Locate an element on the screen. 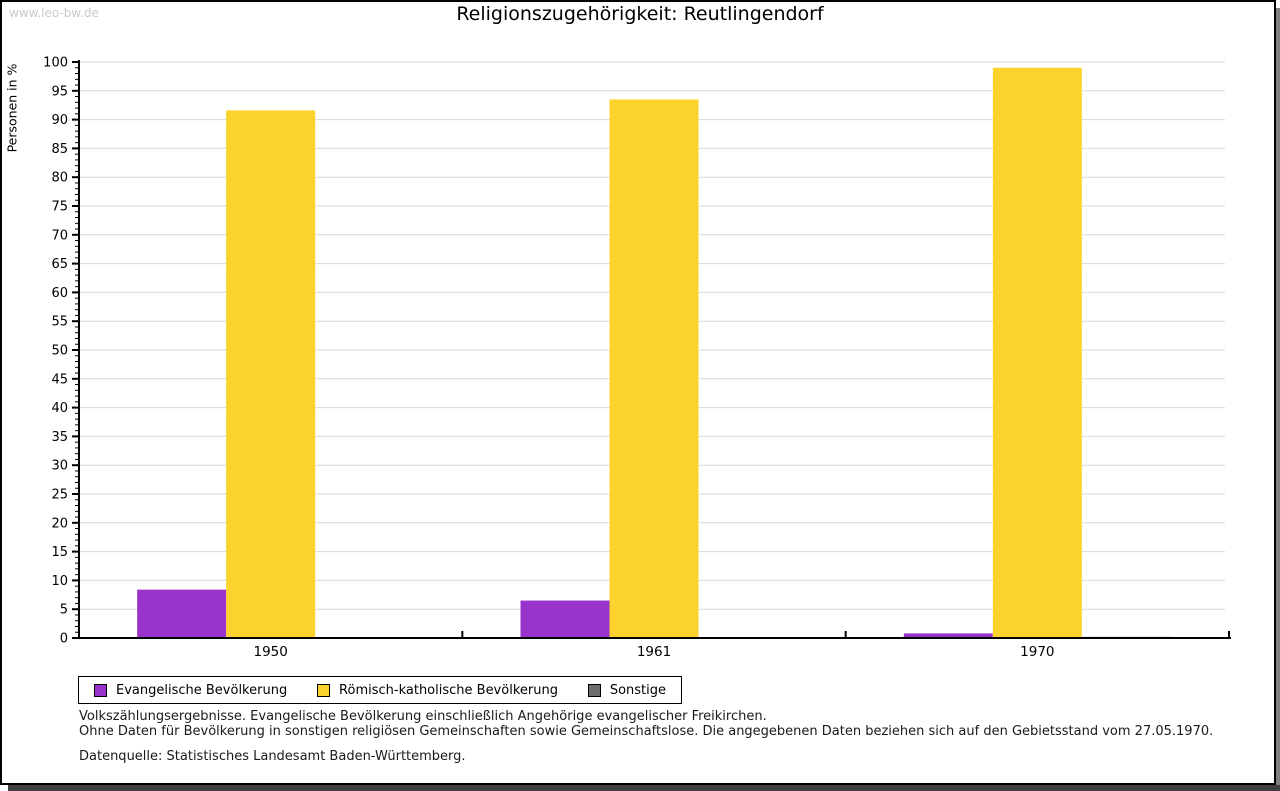 The image size is (1280, 791). y-tick-label: 45 is located at coordinates (59, 379).